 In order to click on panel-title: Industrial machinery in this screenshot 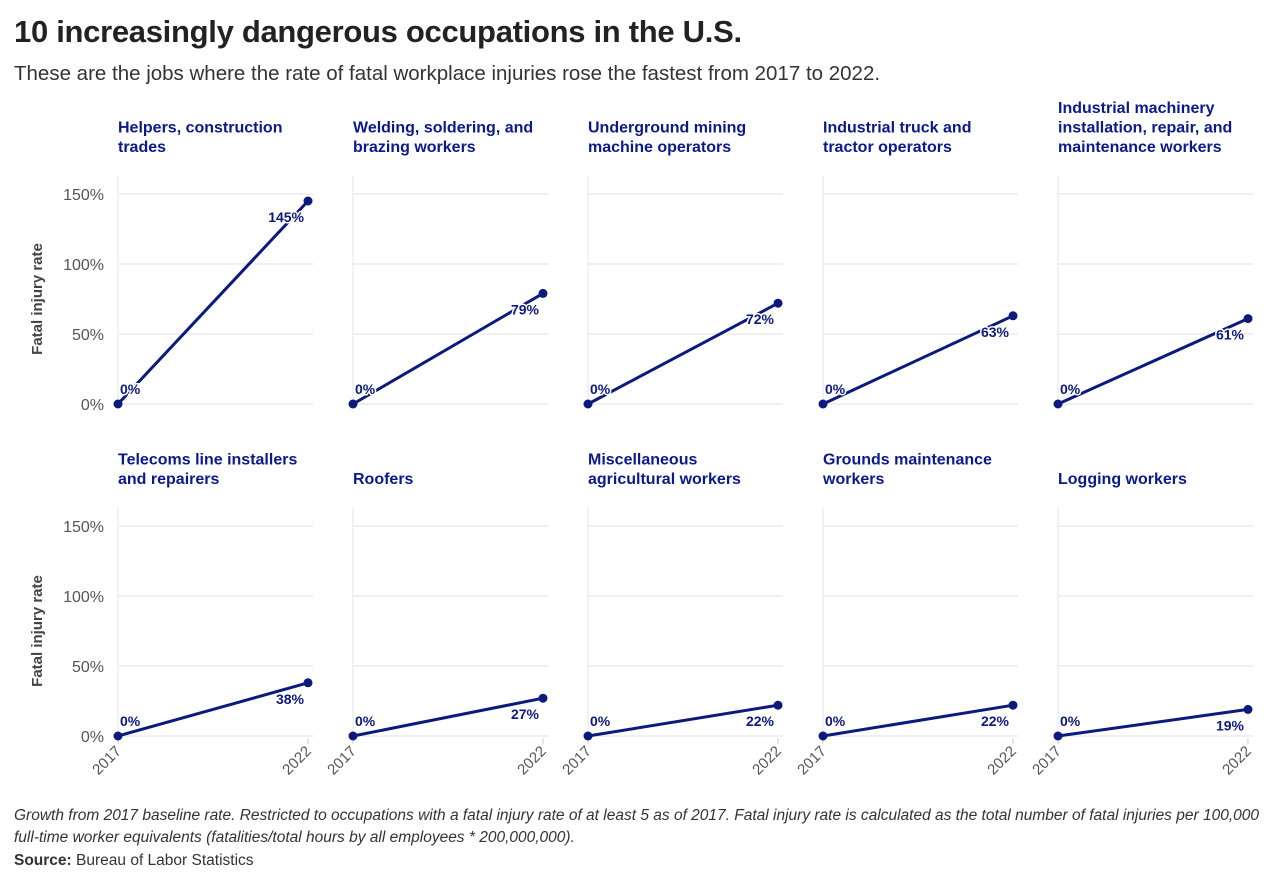, I will do `click(1136, 108)`.